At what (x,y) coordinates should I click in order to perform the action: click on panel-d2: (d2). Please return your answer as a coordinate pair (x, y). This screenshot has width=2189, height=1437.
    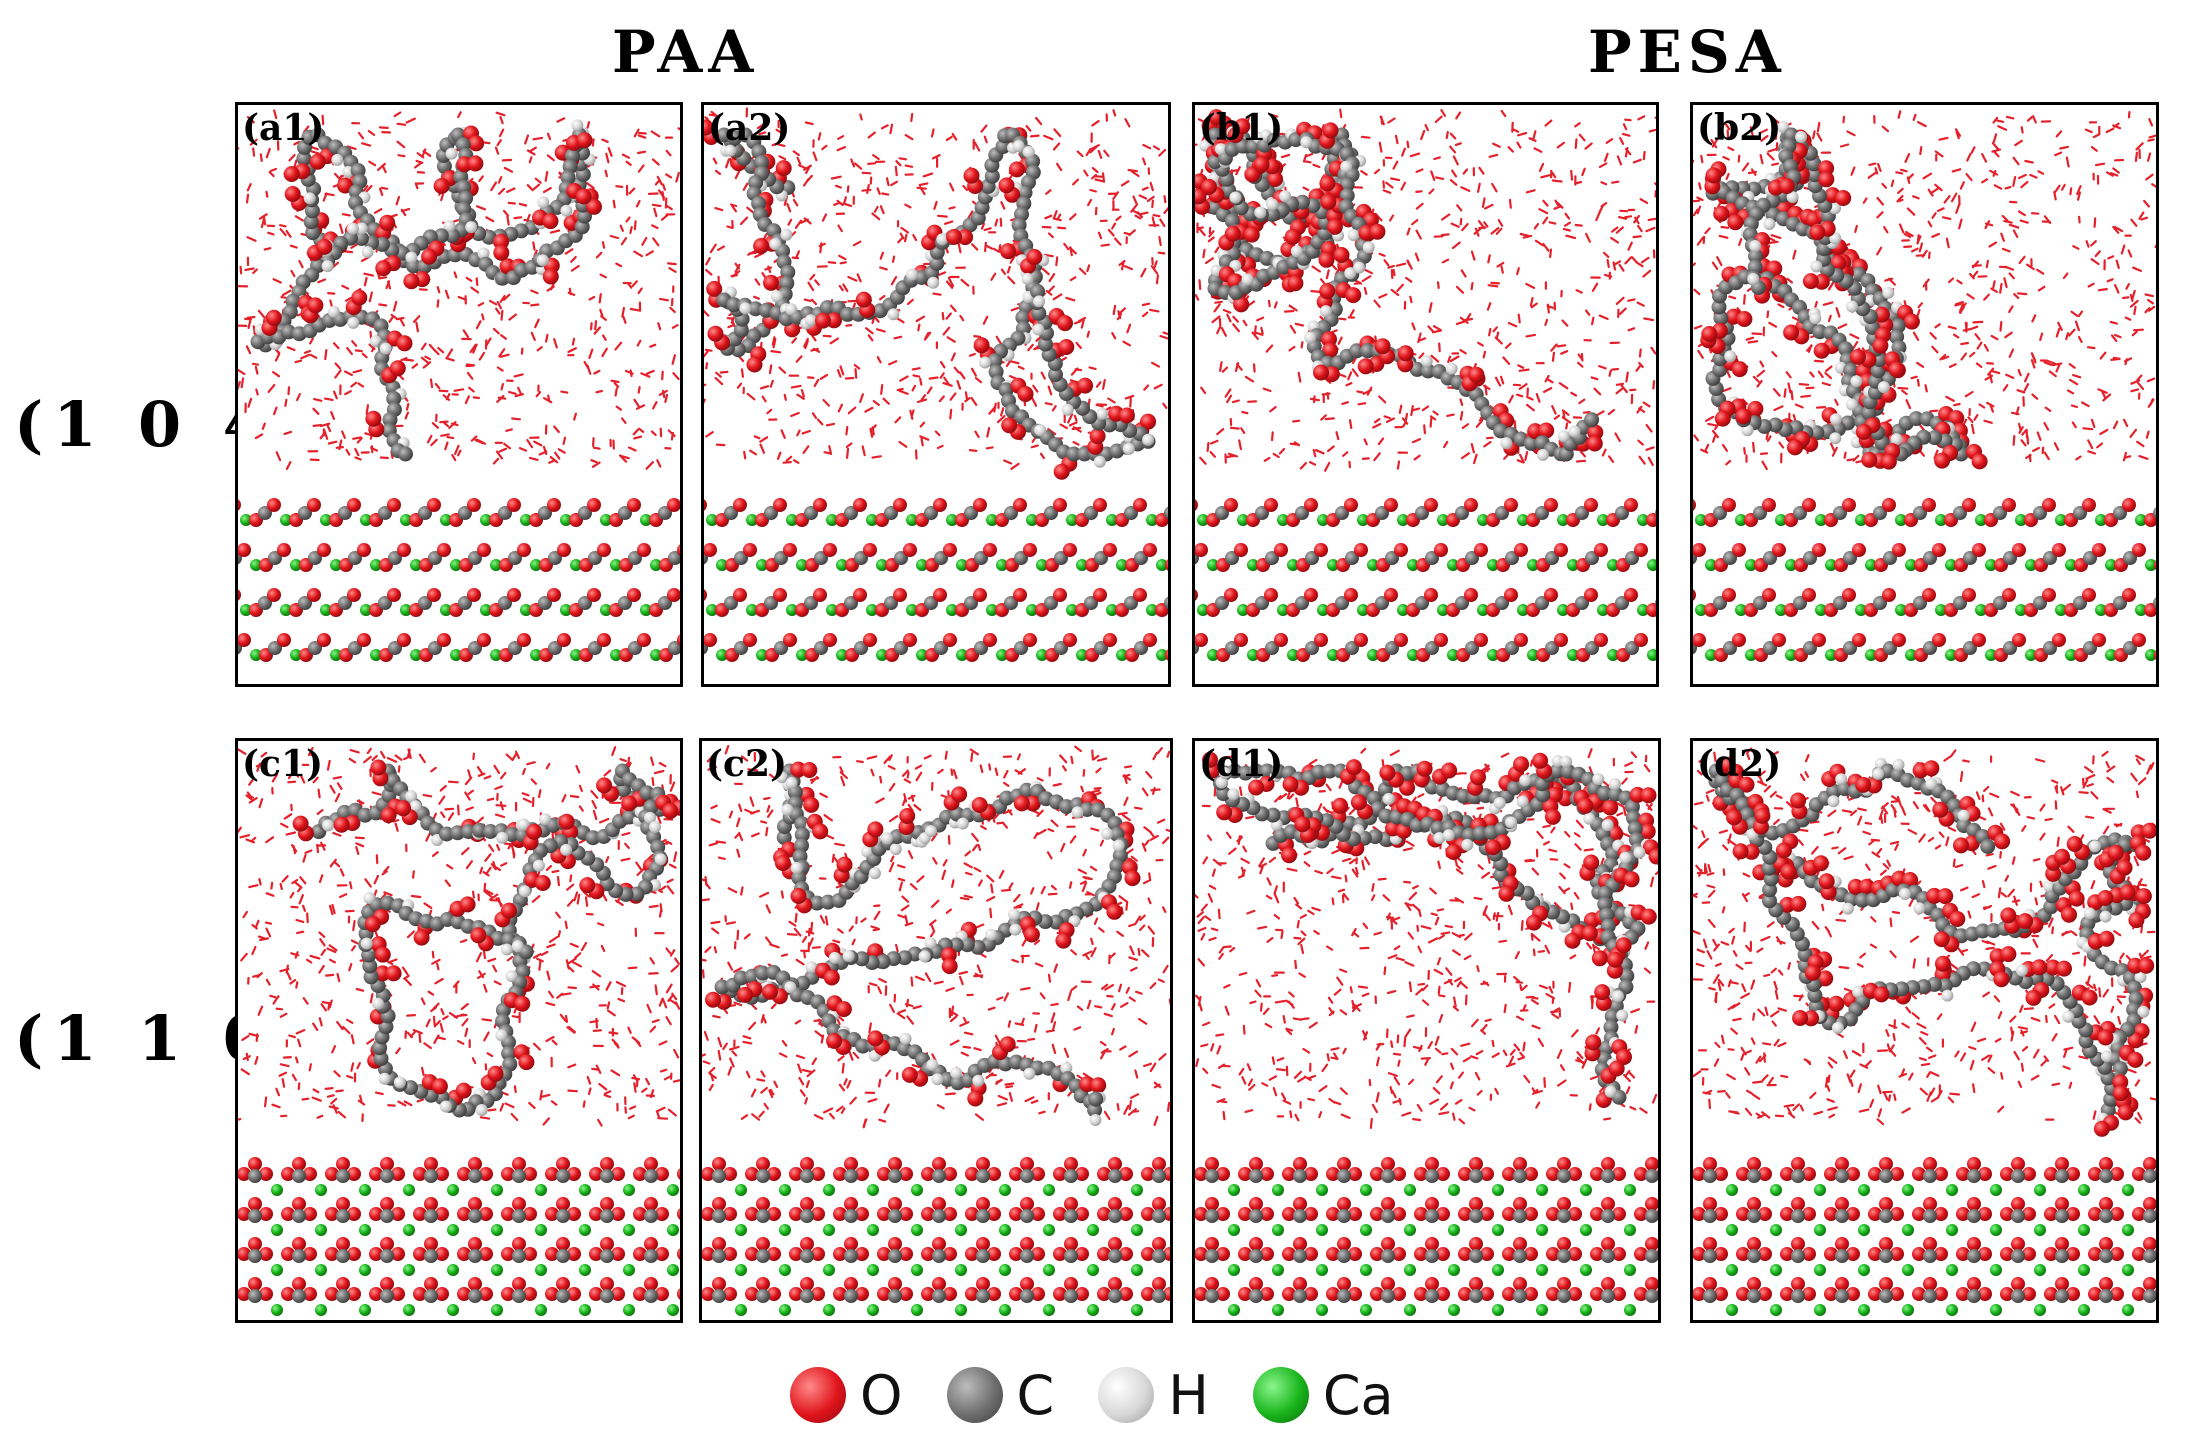
    Looking at the image, I should click on (1924, 1030).